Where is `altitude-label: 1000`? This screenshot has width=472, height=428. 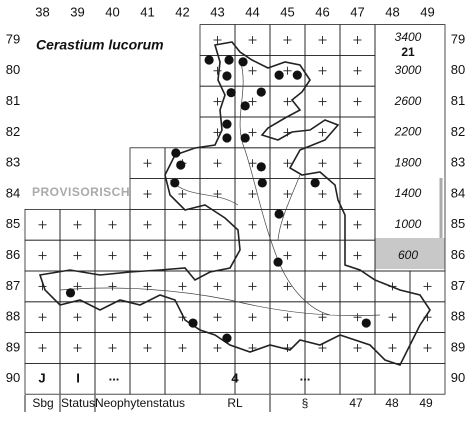
altitude-label: 1000 is located at coordinates (408, 224).